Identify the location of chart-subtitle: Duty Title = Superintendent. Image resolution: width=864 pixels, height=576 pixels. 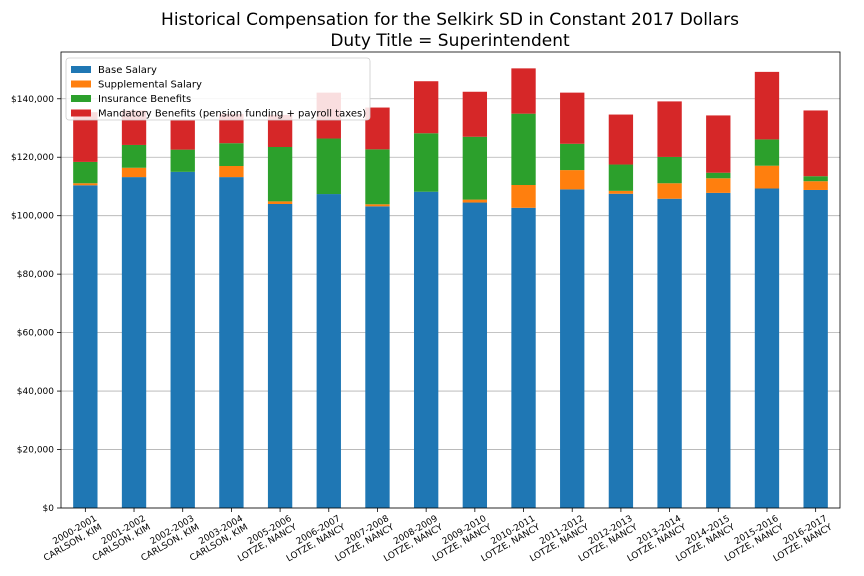
(450, 41).